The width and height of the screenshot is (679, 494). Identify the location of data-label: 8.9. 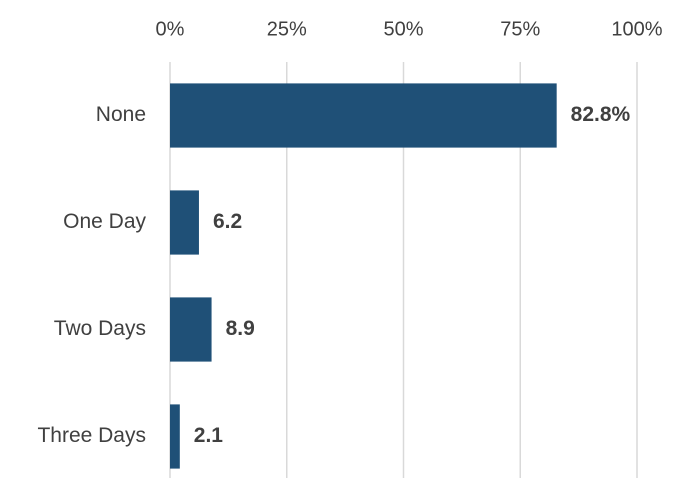
(240, 328).